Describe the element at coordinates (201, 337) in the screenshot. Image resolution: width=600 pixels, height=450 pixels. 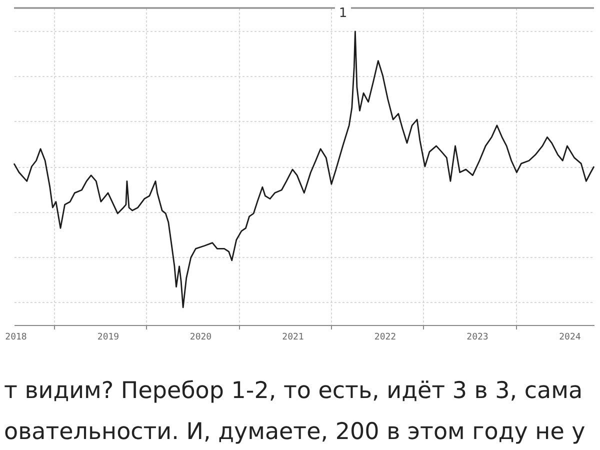
I see `x-tick-label: 2020` at that location.